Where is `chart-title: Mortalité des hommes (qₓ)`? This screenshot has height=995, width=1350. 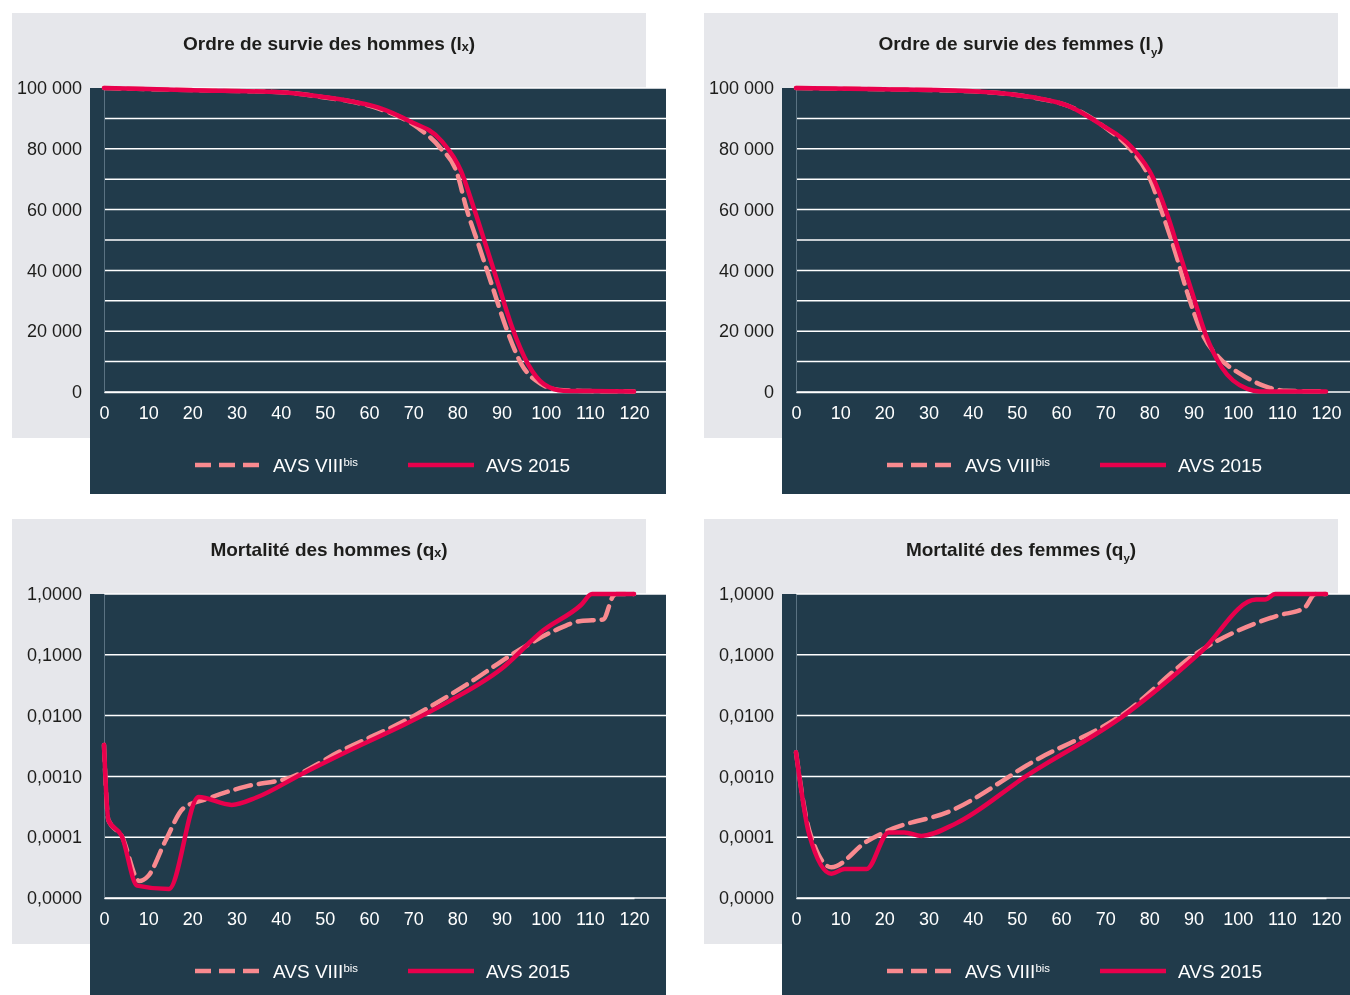 chart-title: Mortalité des hommes (qₓ) is located at coordinates (329, 549).